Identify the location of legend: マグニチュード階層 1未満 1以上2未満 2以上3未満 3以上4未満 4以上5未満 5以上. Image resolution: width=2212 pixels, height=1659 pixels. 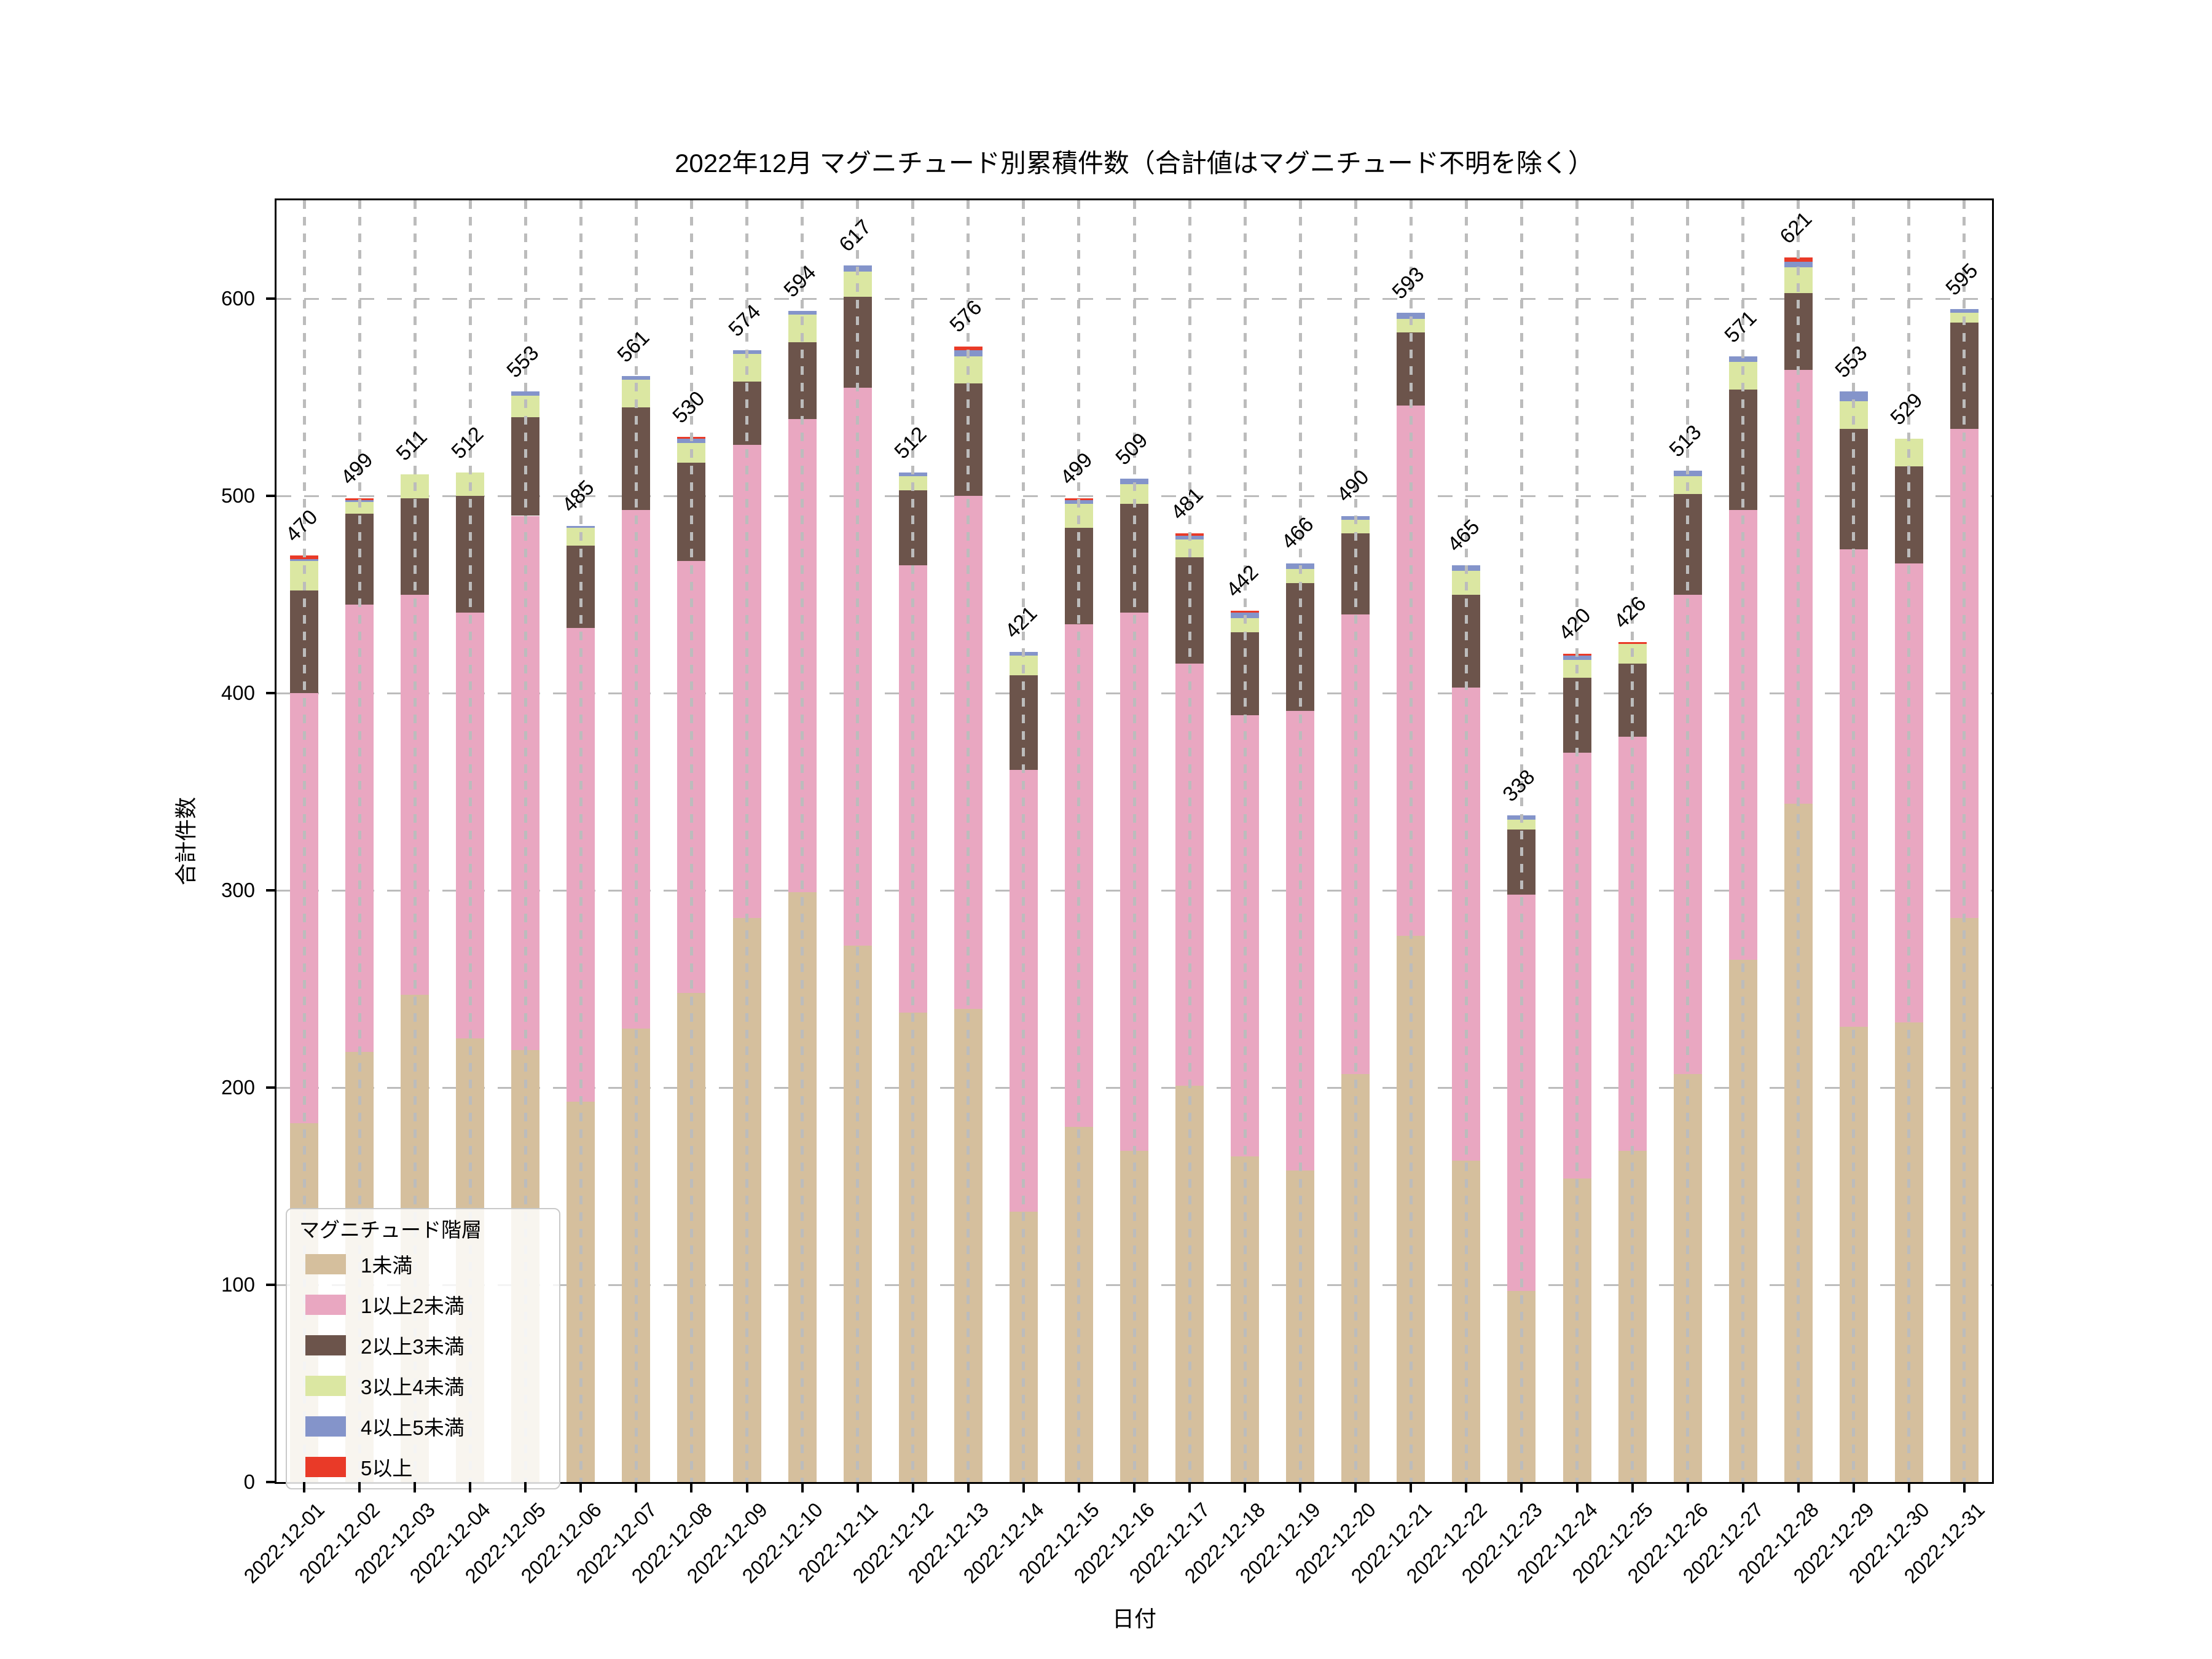
(423, 1348).